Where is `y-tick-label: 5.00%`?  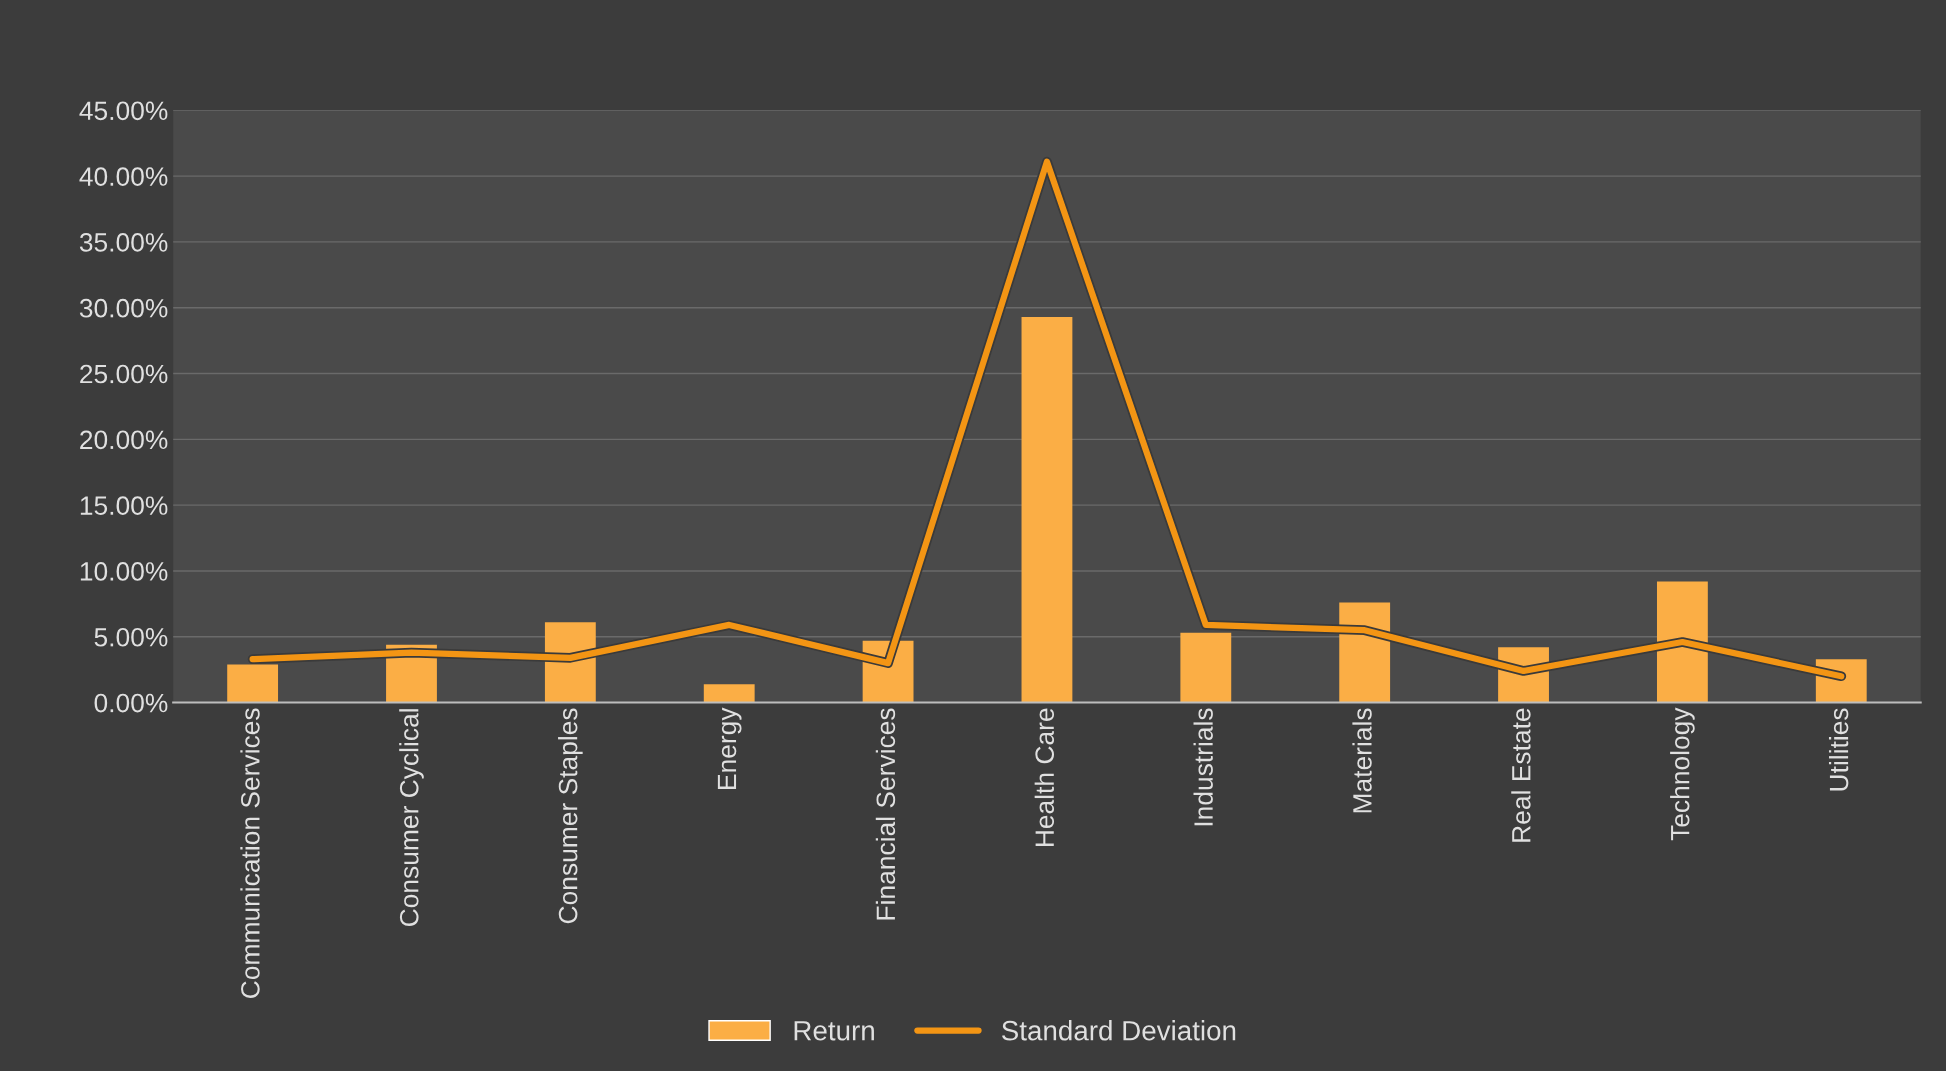
y-tick-label: 5.00% is located at coordinates (131, 637).